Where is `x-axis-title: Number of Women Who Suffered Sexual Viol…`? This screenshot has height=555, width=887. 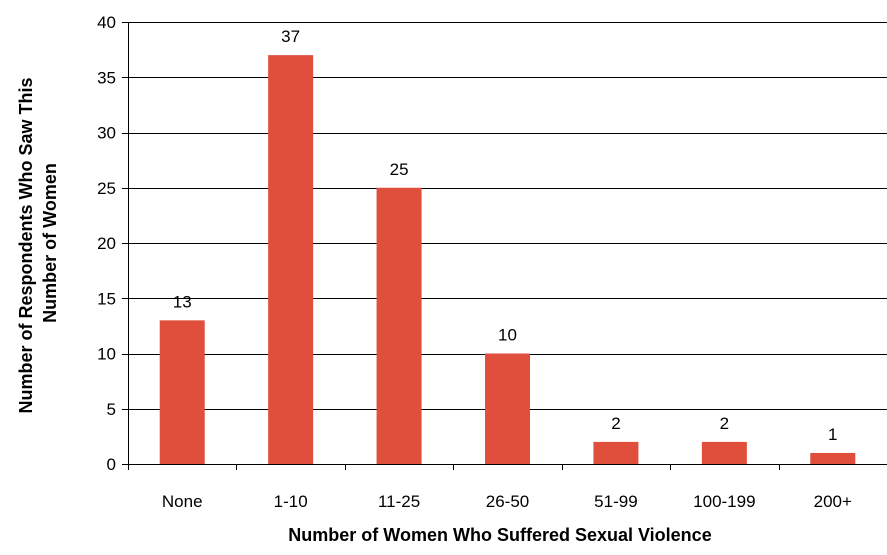
x-axis-title: Number of Women Who Suffered Sexual Viol… is located at coordinates (499, 535).